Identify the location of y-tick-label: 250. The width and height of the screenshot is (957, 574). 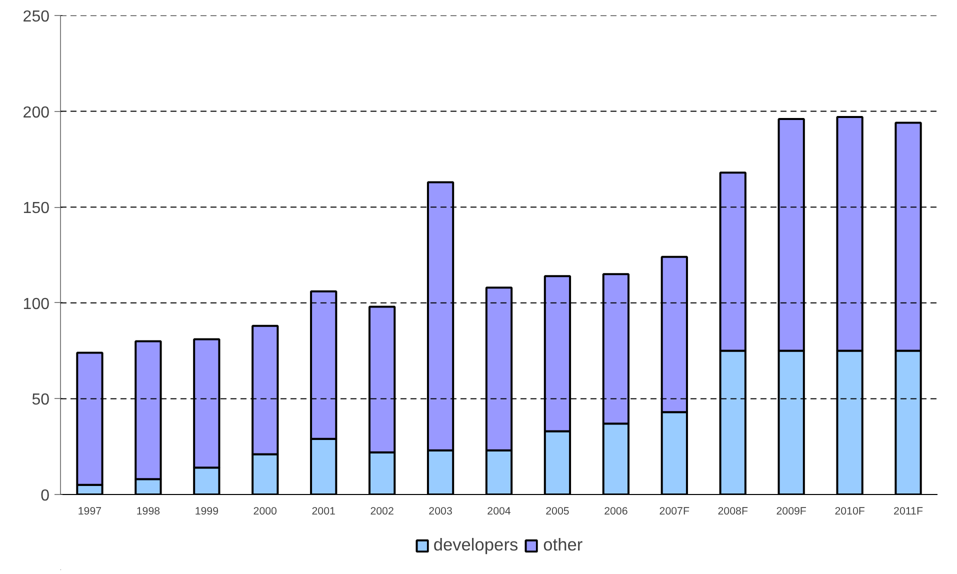
(36, 17).